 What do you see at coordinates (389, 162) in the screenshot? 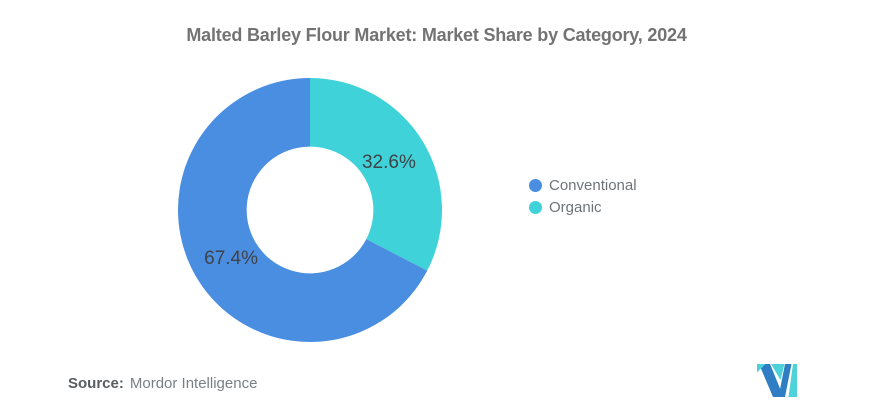
I see `slice-label-organic: 32.6%` at bounding box center [389, 162].